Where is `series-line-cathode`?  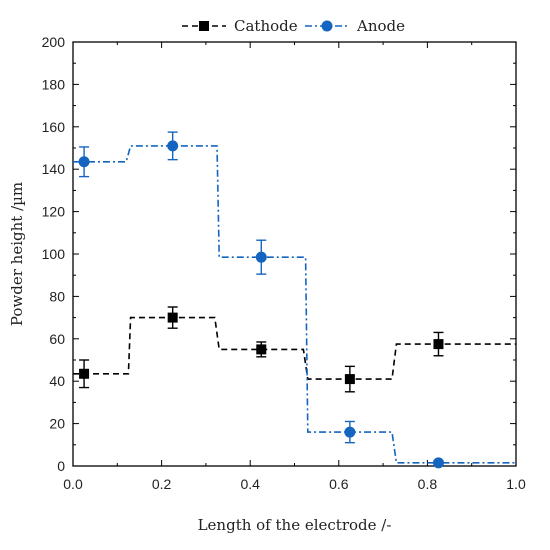 series-line-cathode is located at coordinates (294, 348).